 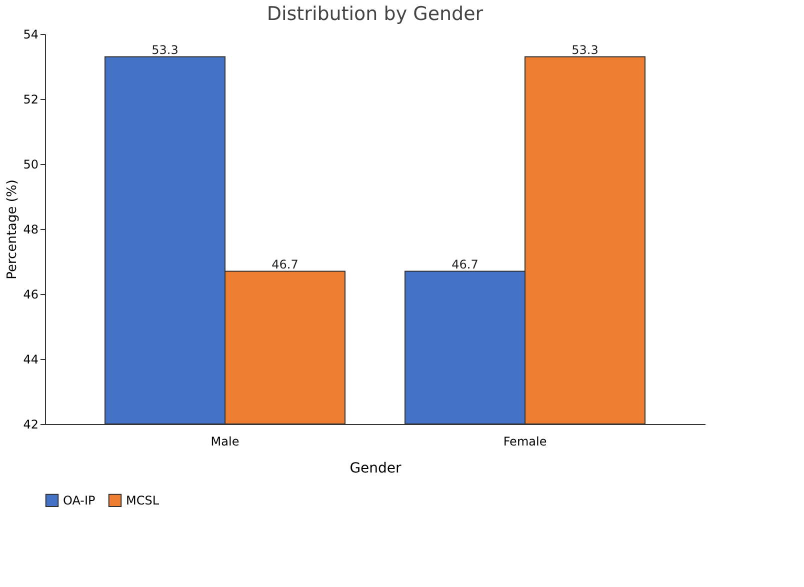 I want to click on y-axis-title: Percentage (%), so click(x=12, y=230).